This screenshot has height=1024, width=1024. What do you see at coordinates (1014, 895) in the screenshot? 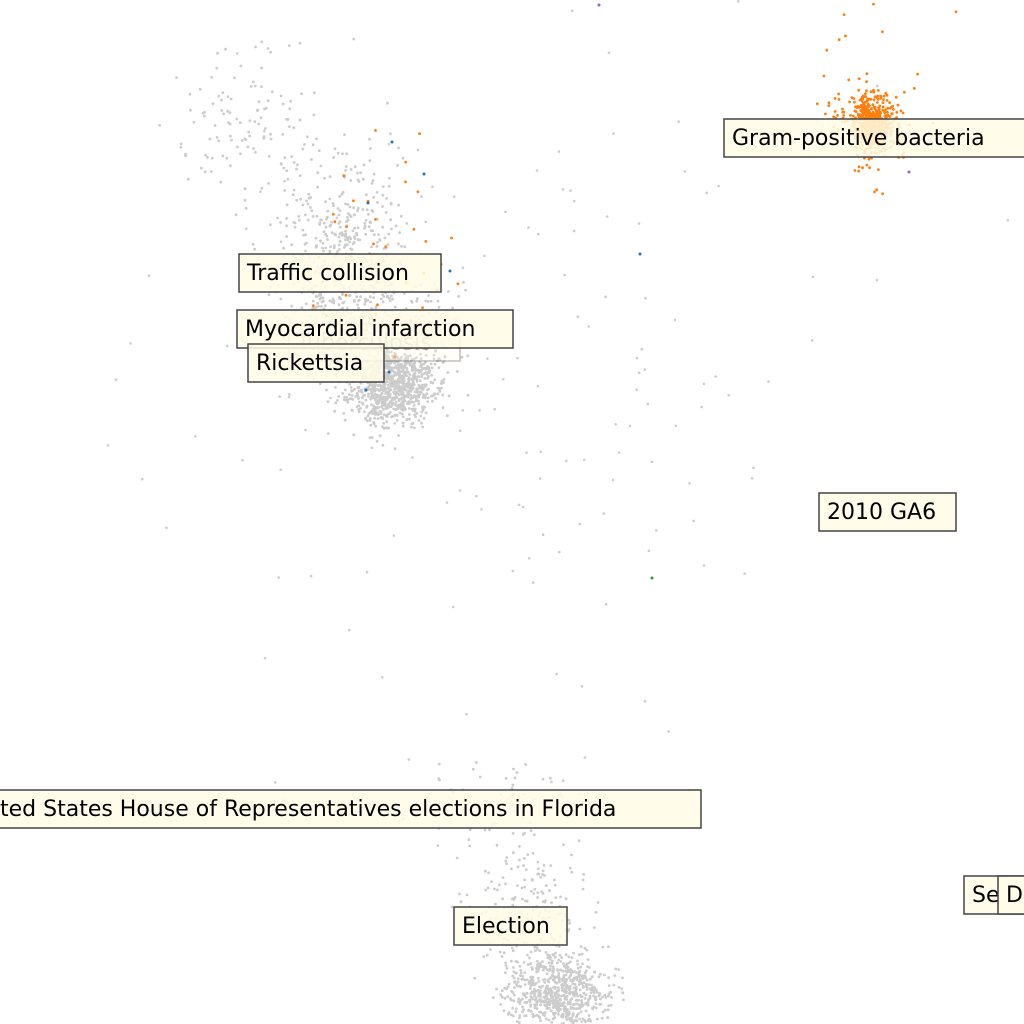
I see `label-text: D` at bounding box center [1014, 895].